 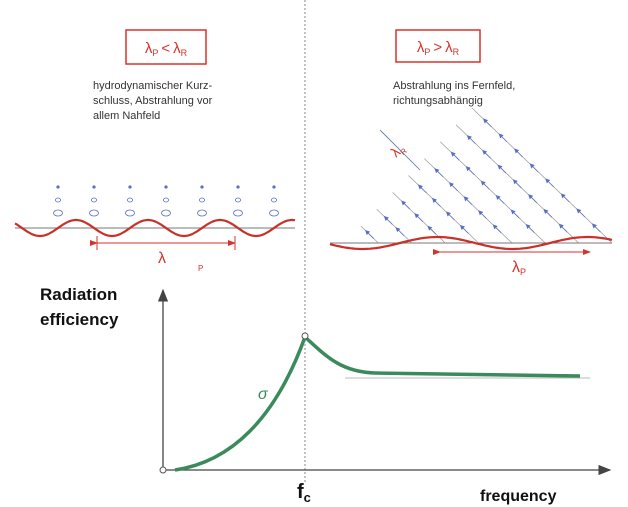 I want to click on radiation-wavelength-label: λR, so click(x=398, y=151).